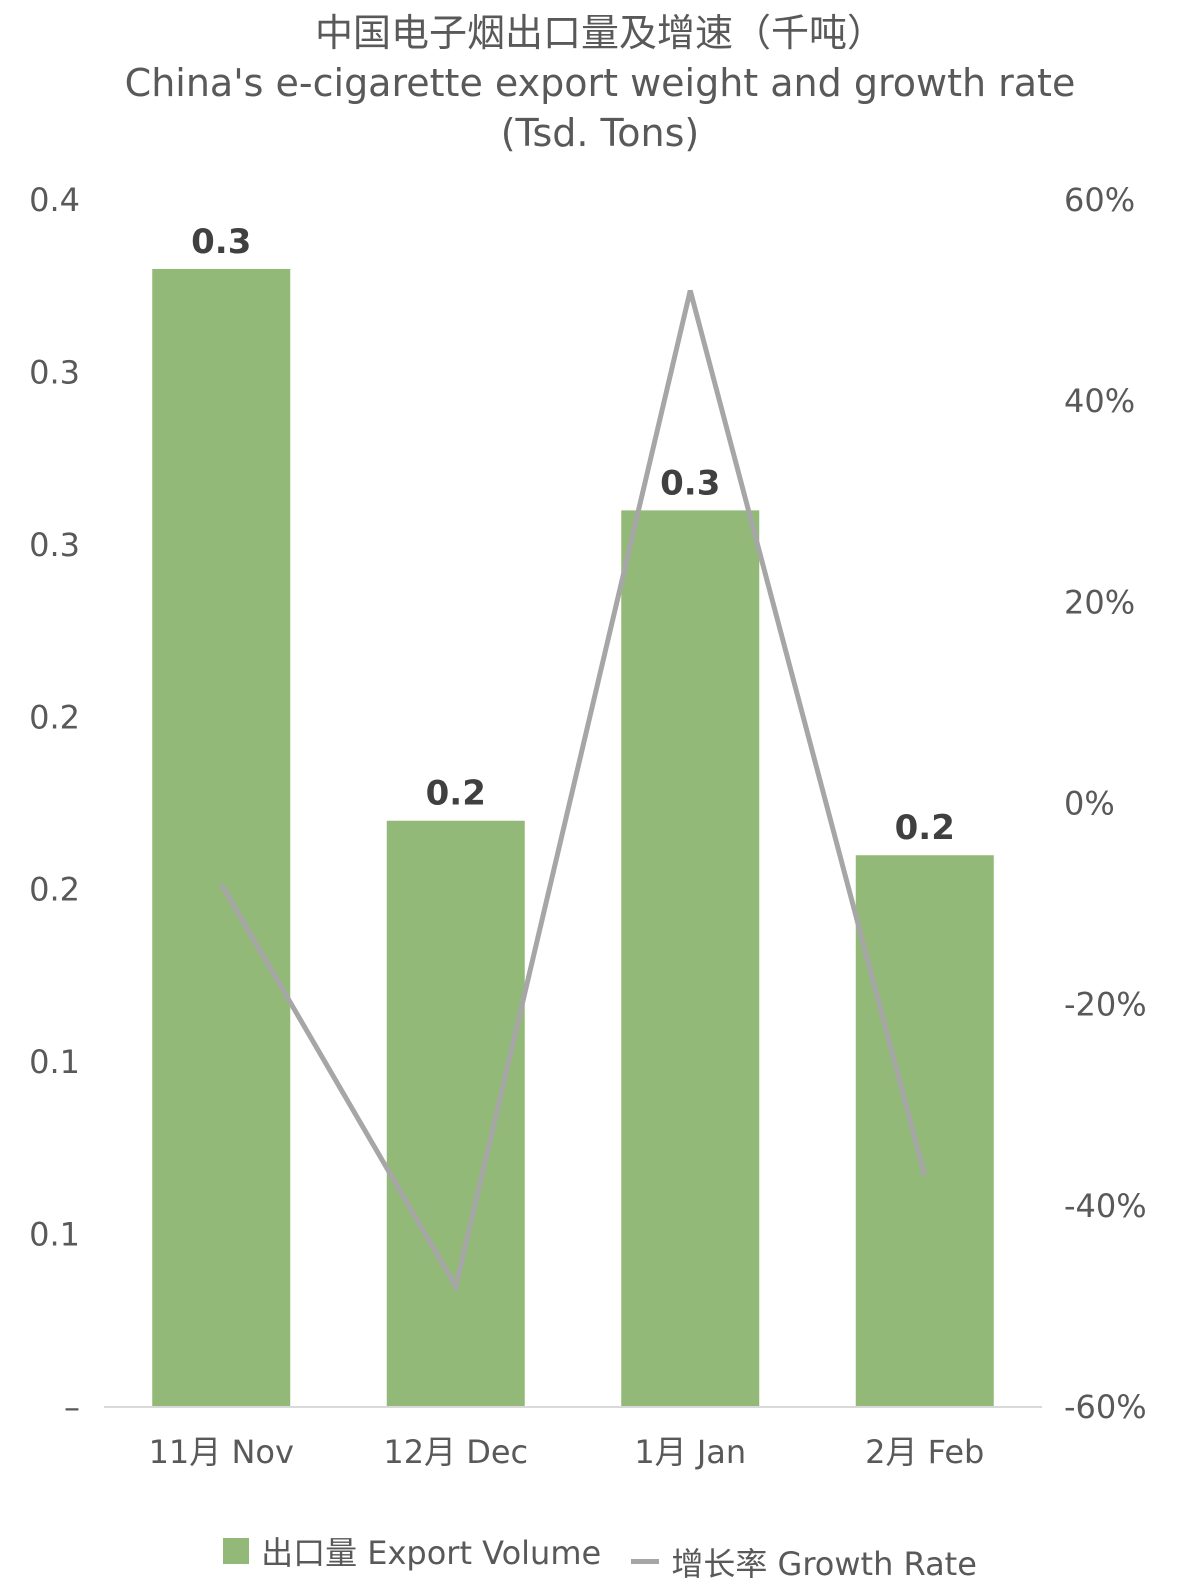 The width and height of the screenshot is (1200, 1596). I want to click on legend-line-label: 增长率 Growth Rate, so click(824, 1563).